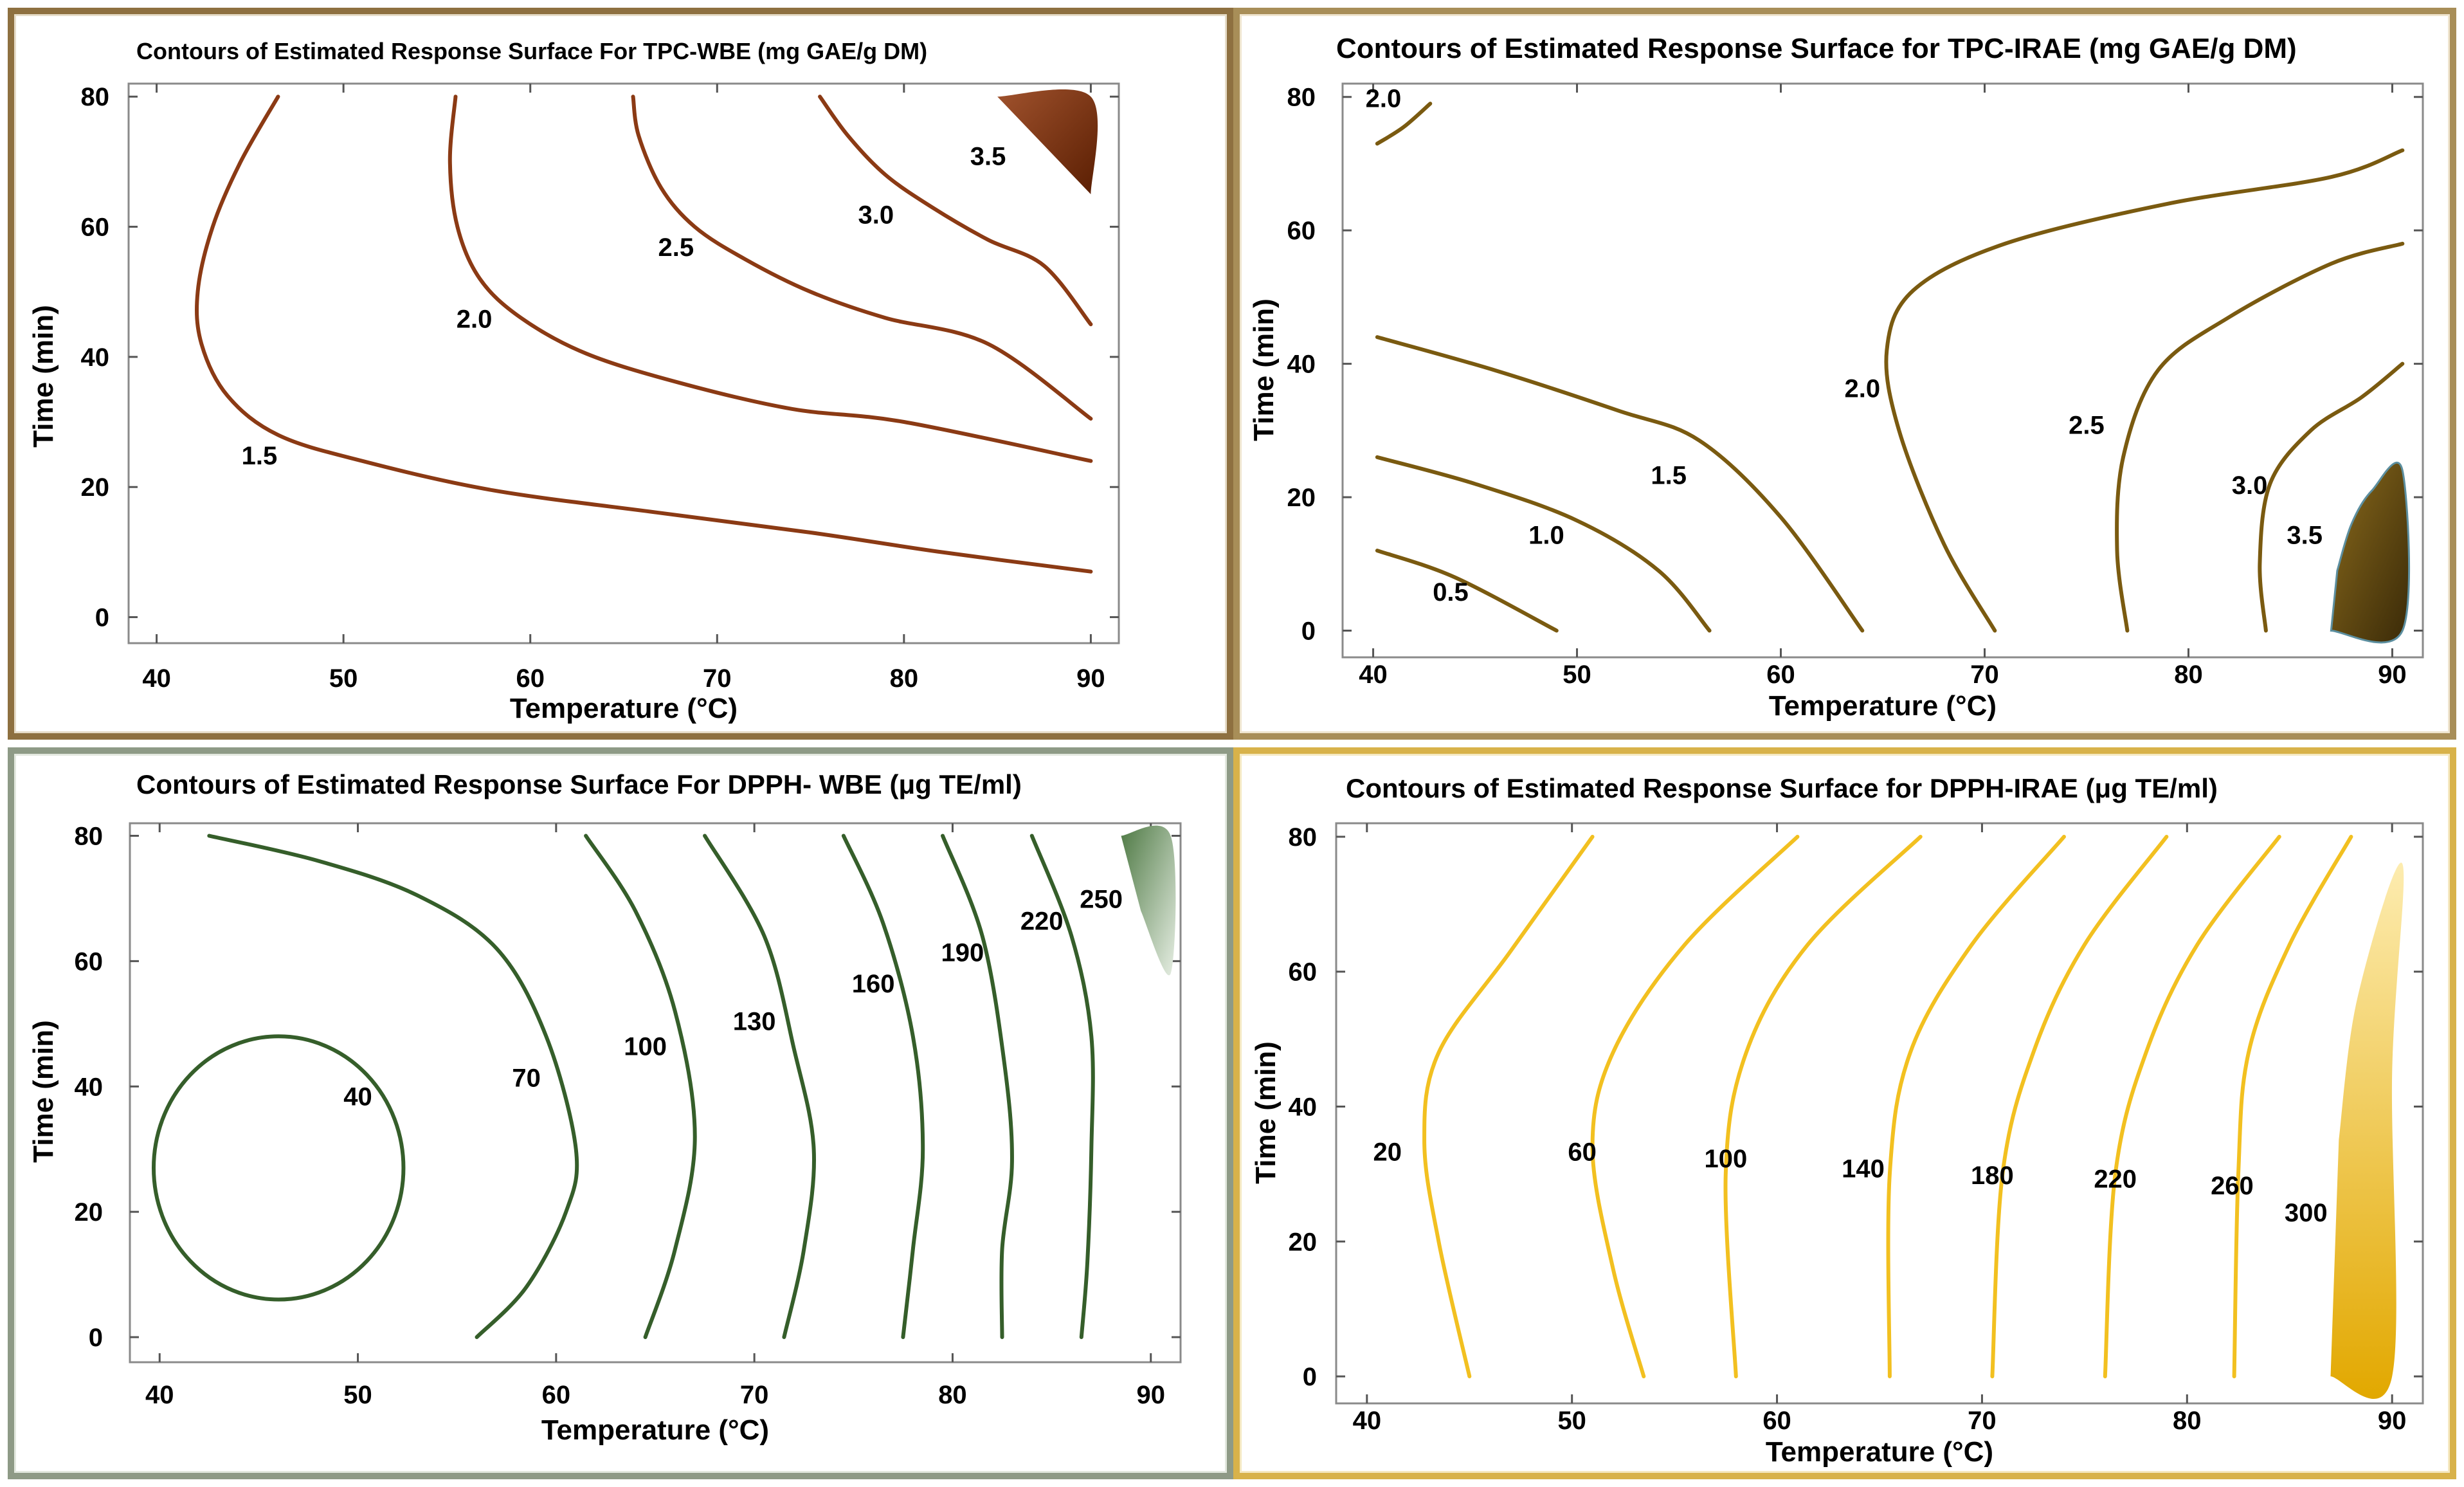  Describe the element at coordinates (1863, 1169) in the screenshot. I see `contour-label: 140` at that location.